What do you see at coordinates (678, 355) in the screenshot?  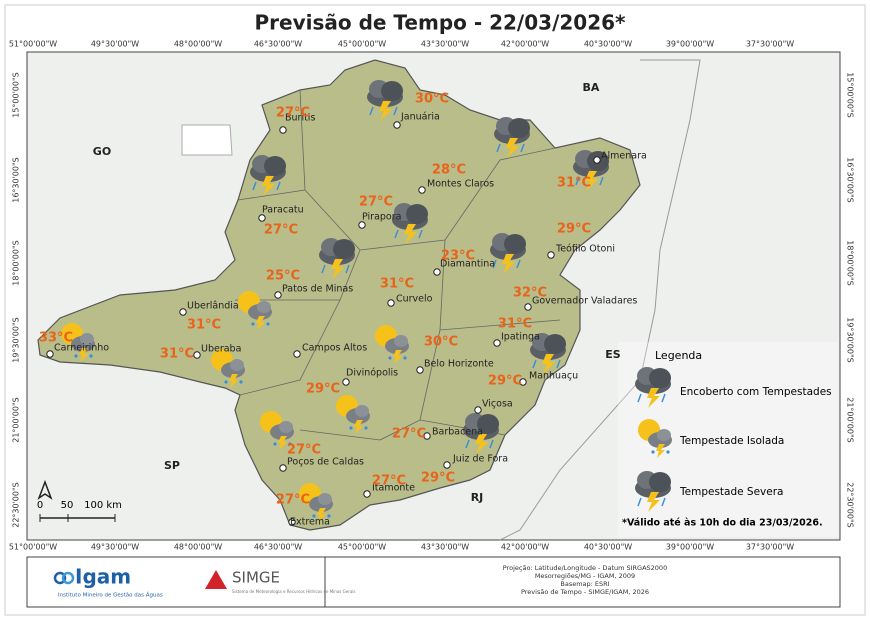 I see `legend-title: Legenda` at bounding box center [678, 355].